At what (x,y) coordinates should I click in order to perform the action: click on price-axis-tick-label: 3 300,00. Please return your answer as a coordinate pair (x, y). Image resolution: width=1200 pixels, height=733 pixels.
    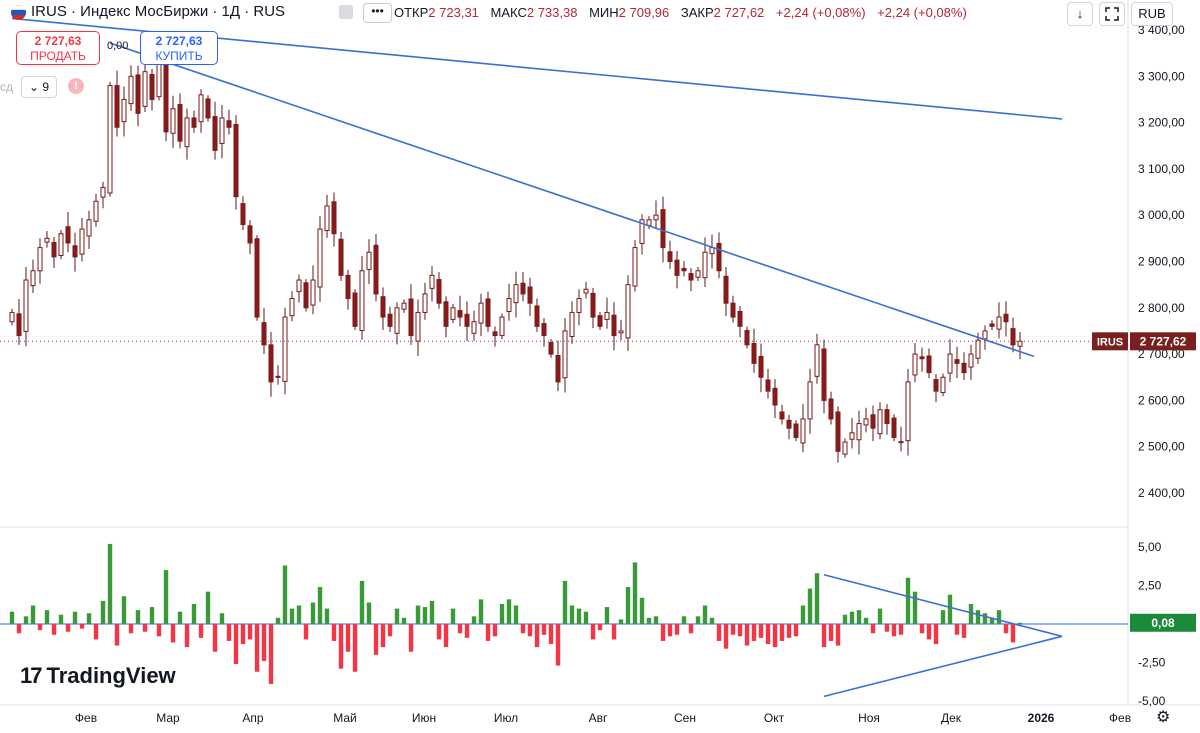
    Looking at the image, I should click on (1161, 76).